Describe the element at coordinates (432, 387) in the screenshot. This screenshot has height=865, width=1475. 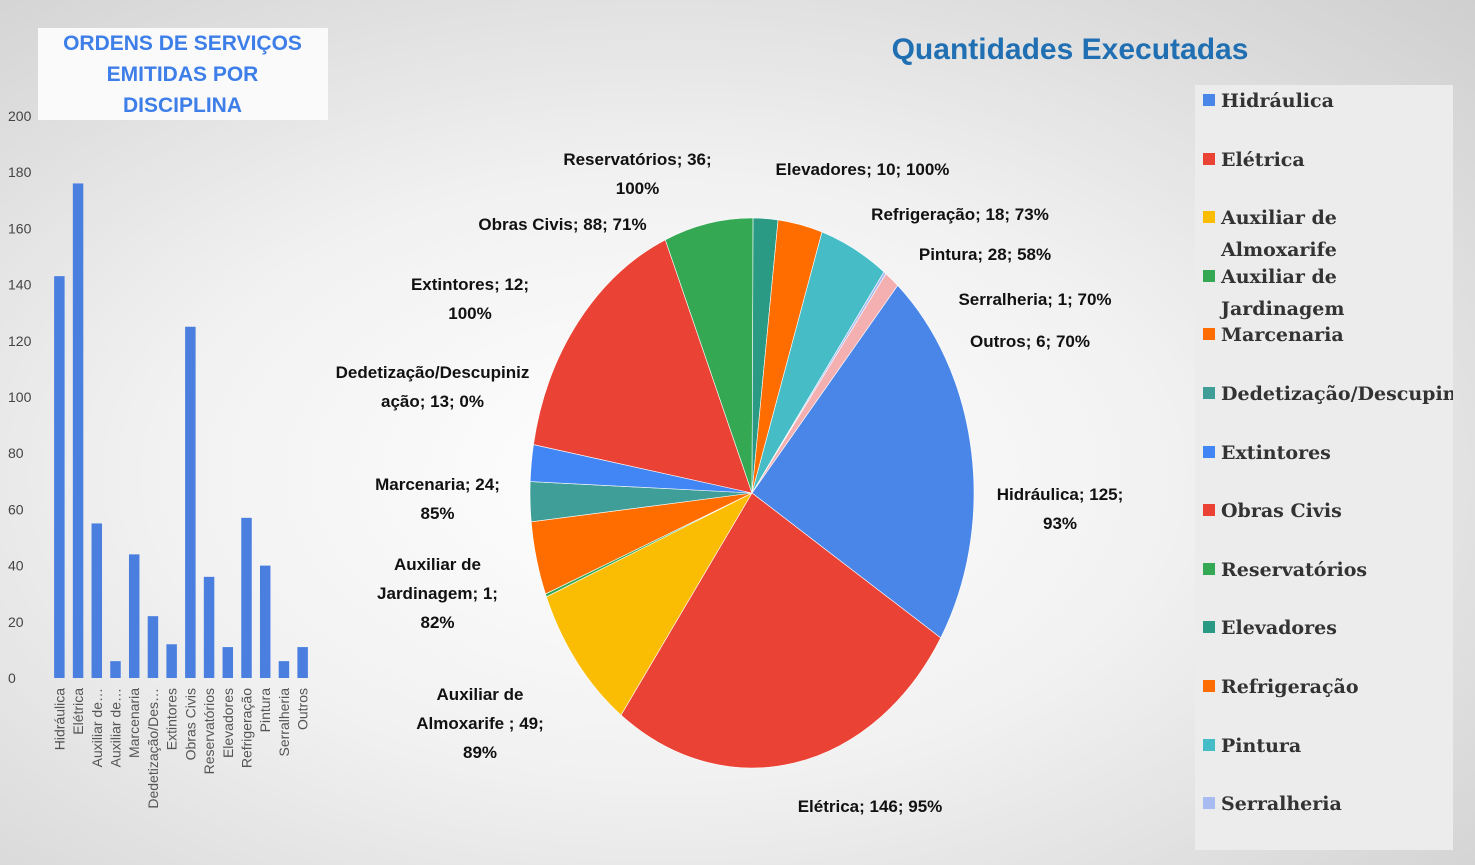
I see `data-label: Dedetização/Descupinização; 13; 0%` at that location.